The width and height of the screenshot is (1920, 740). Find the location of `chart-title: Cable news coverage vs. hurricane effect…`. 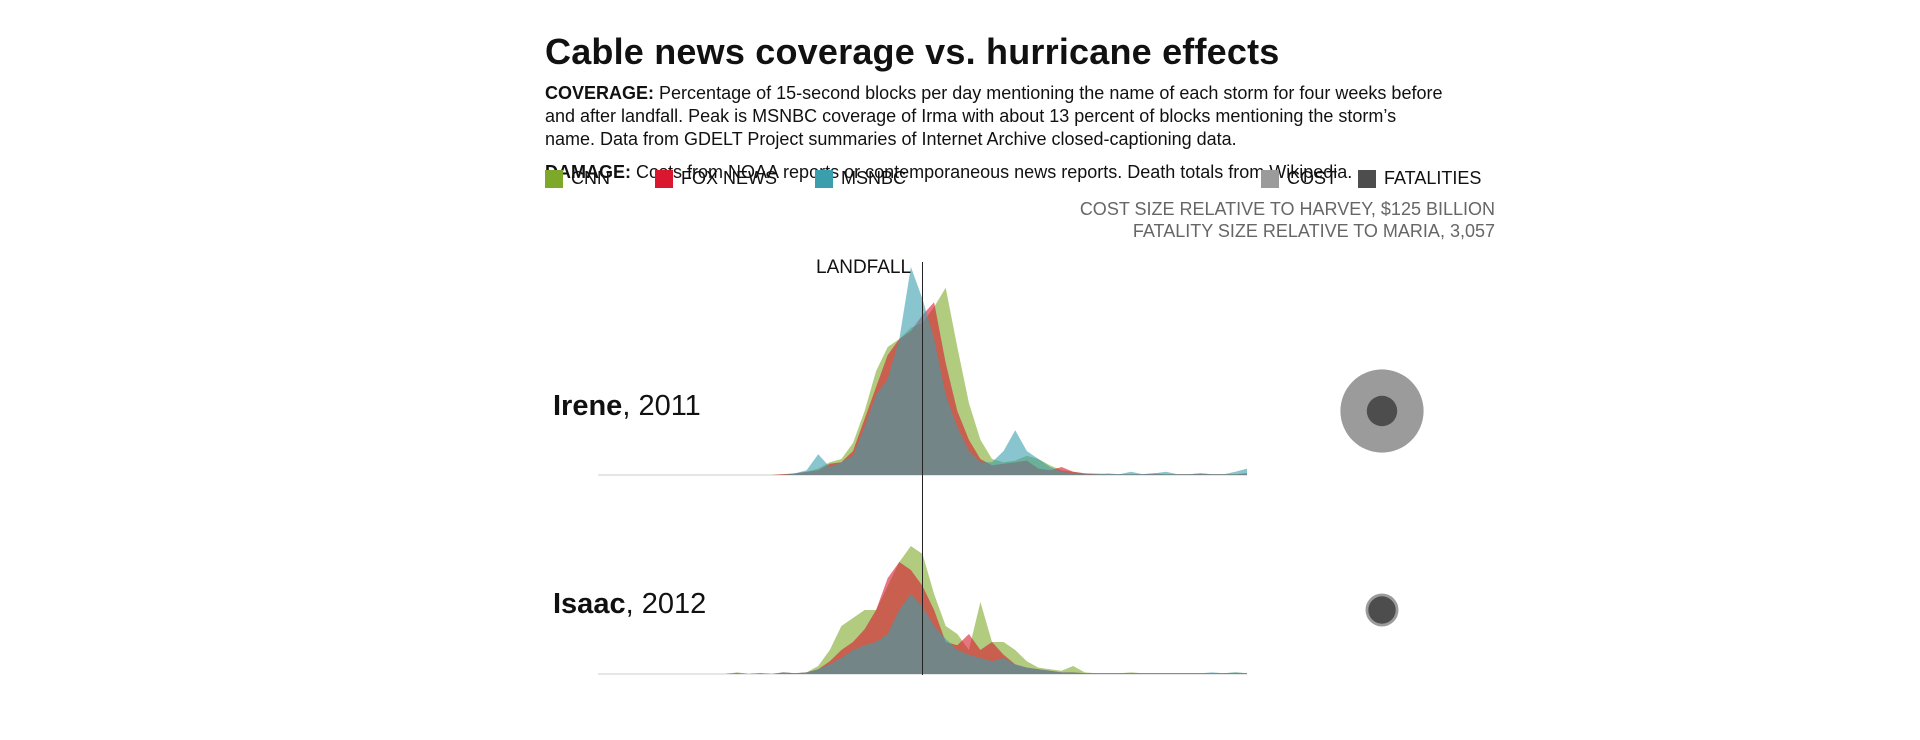

chart-title: Cable news coverage vs. hurricane effect… is located at coordinates (912, 51).